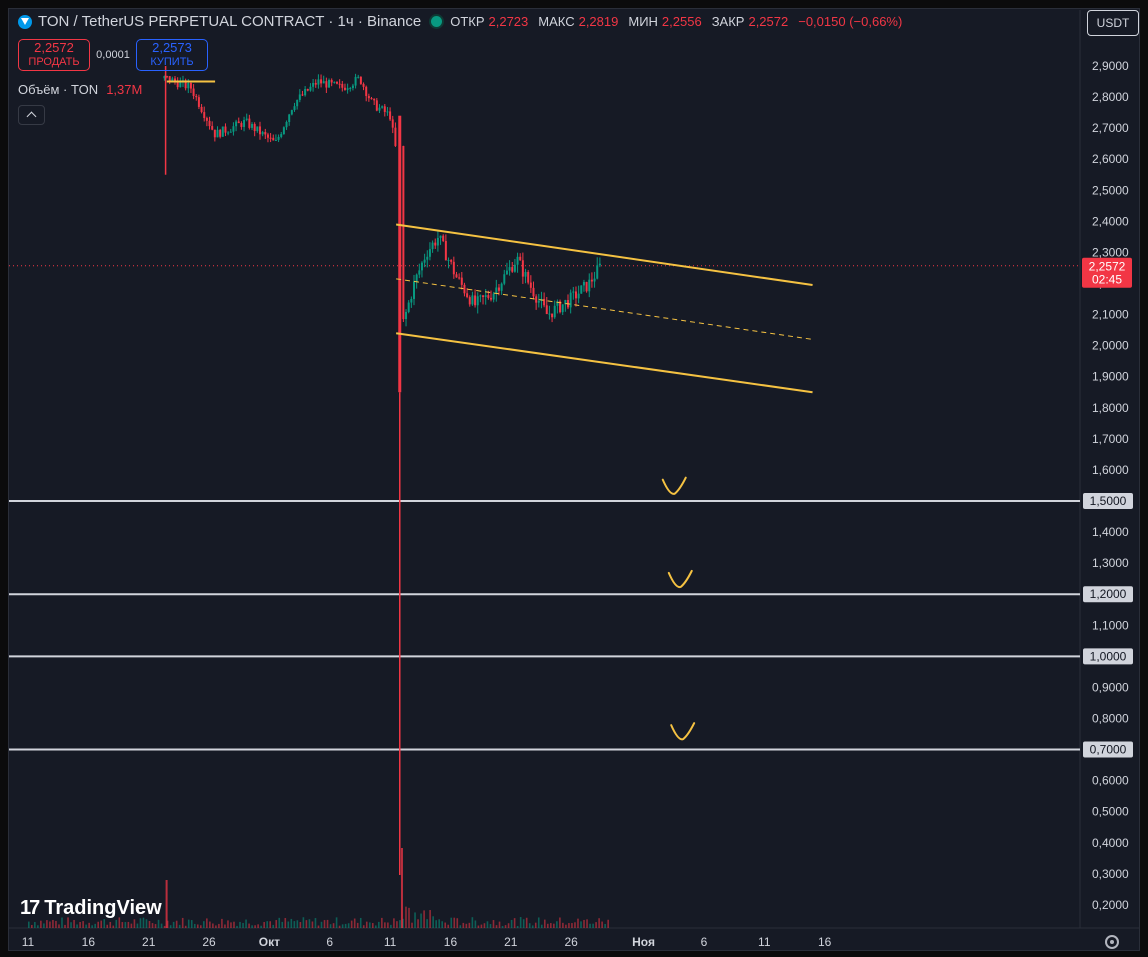 The width and height of the screenshot is (1148, 957). Describe the element at coordinates (54, 55) in the screenshot. I see `sell-button: 2,2572 ПРОДАТЬ` at that location.